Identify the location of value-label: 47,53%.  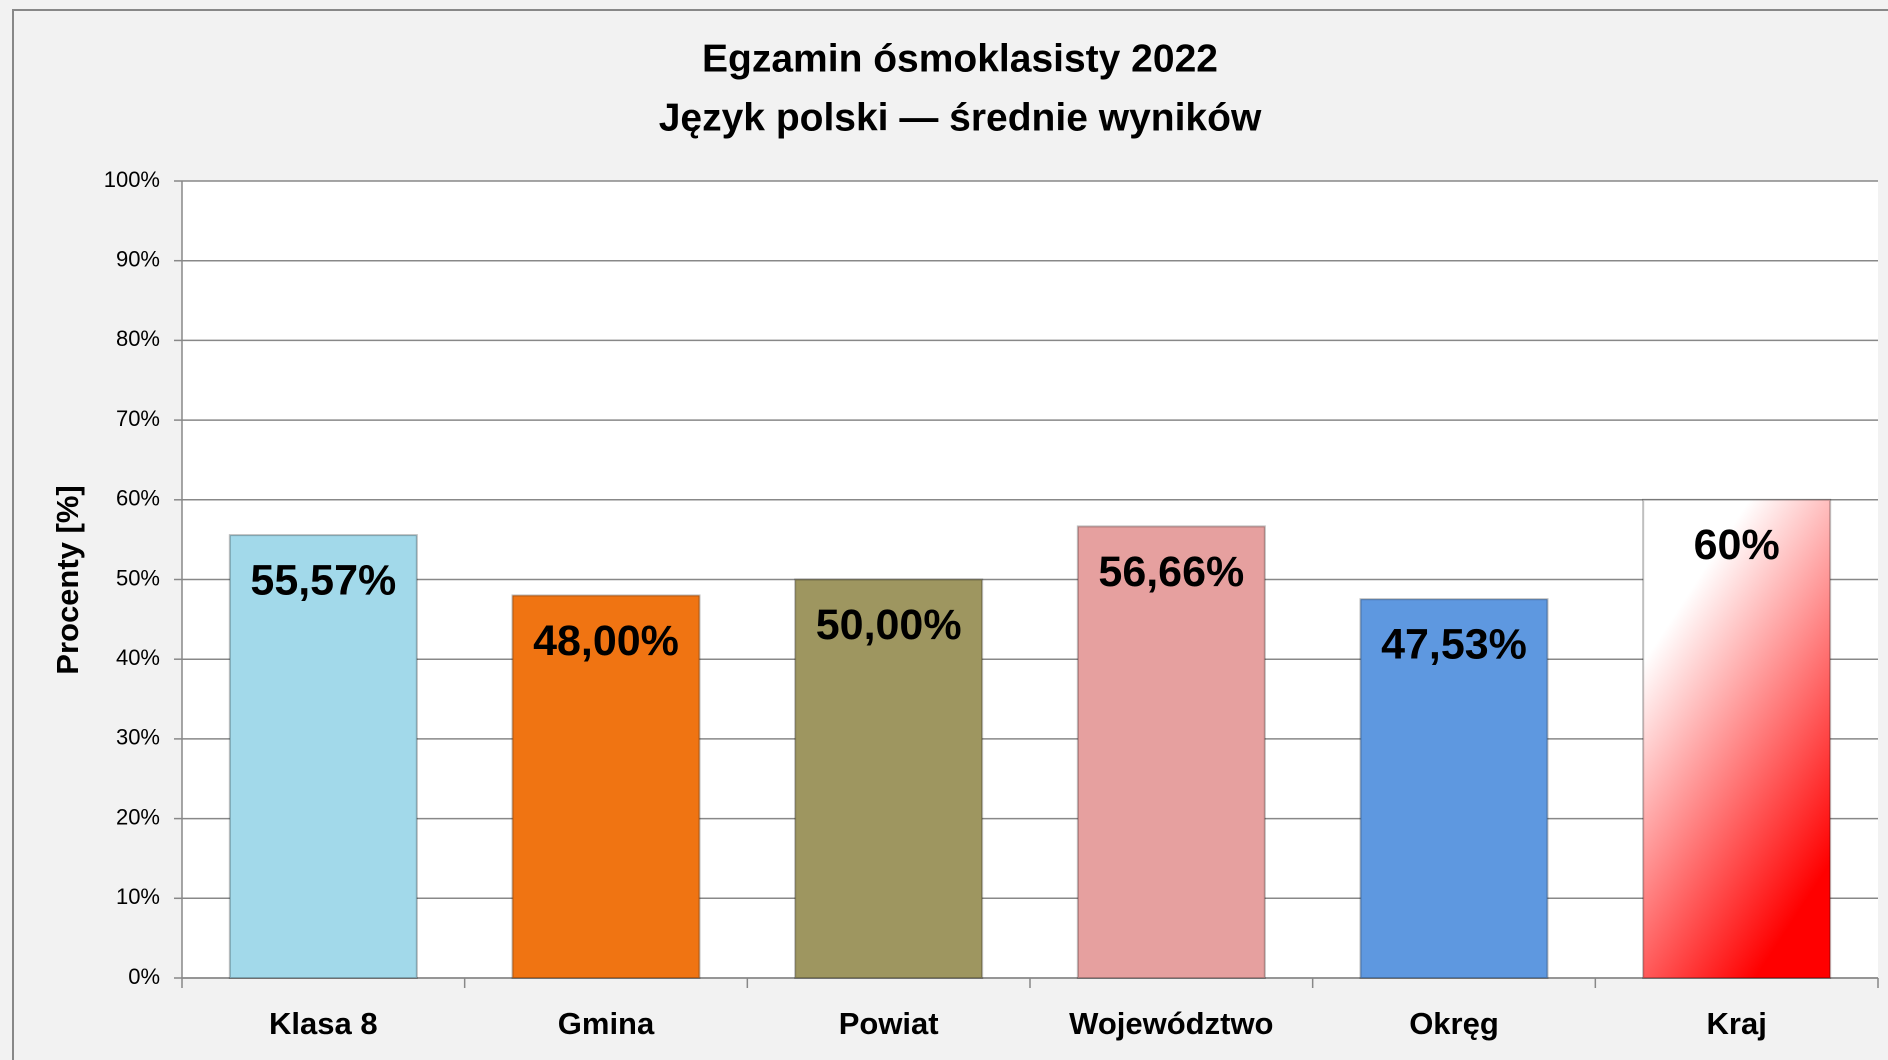
(1454, 645).